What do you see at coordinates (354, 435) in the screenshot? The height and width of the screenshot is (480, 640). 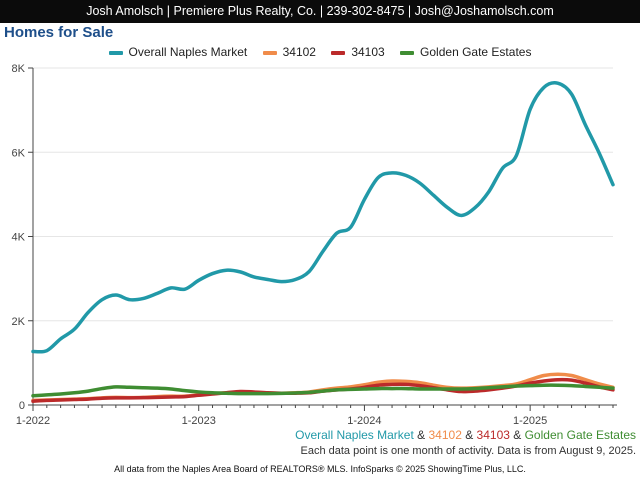 I see `caption-overall: Overall Naples Market` at bounding box center [354, 435].